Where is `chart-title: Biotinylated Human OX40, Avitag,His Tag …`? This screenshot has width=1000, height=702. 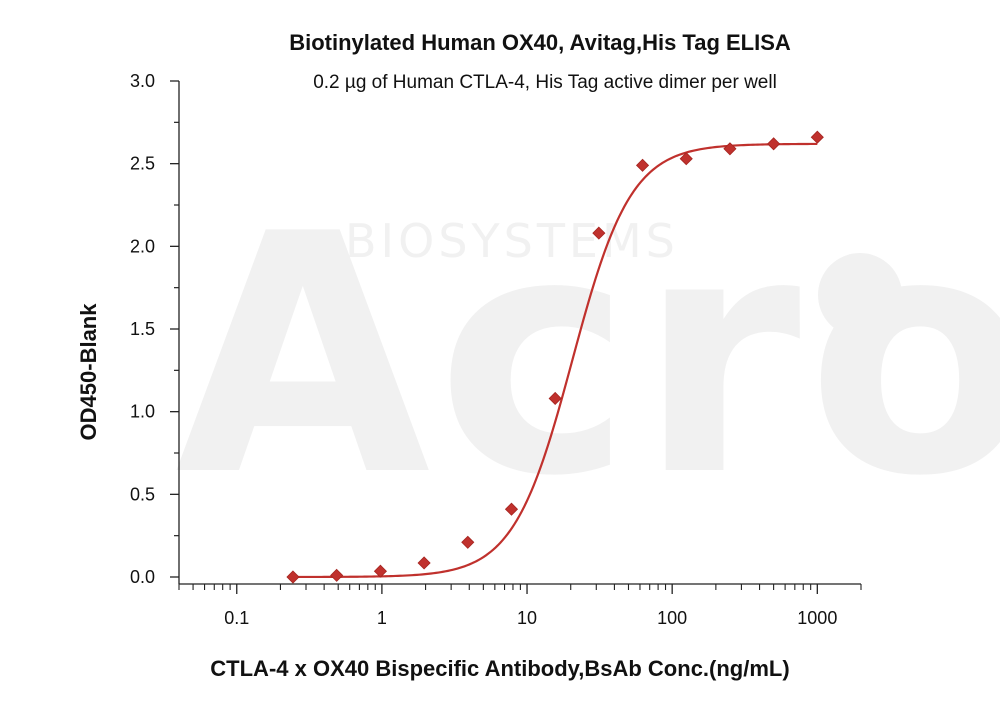 chart-title: Biotinylated Human OX40, Avitag,His Tag … is located at coordinates (540, 42).